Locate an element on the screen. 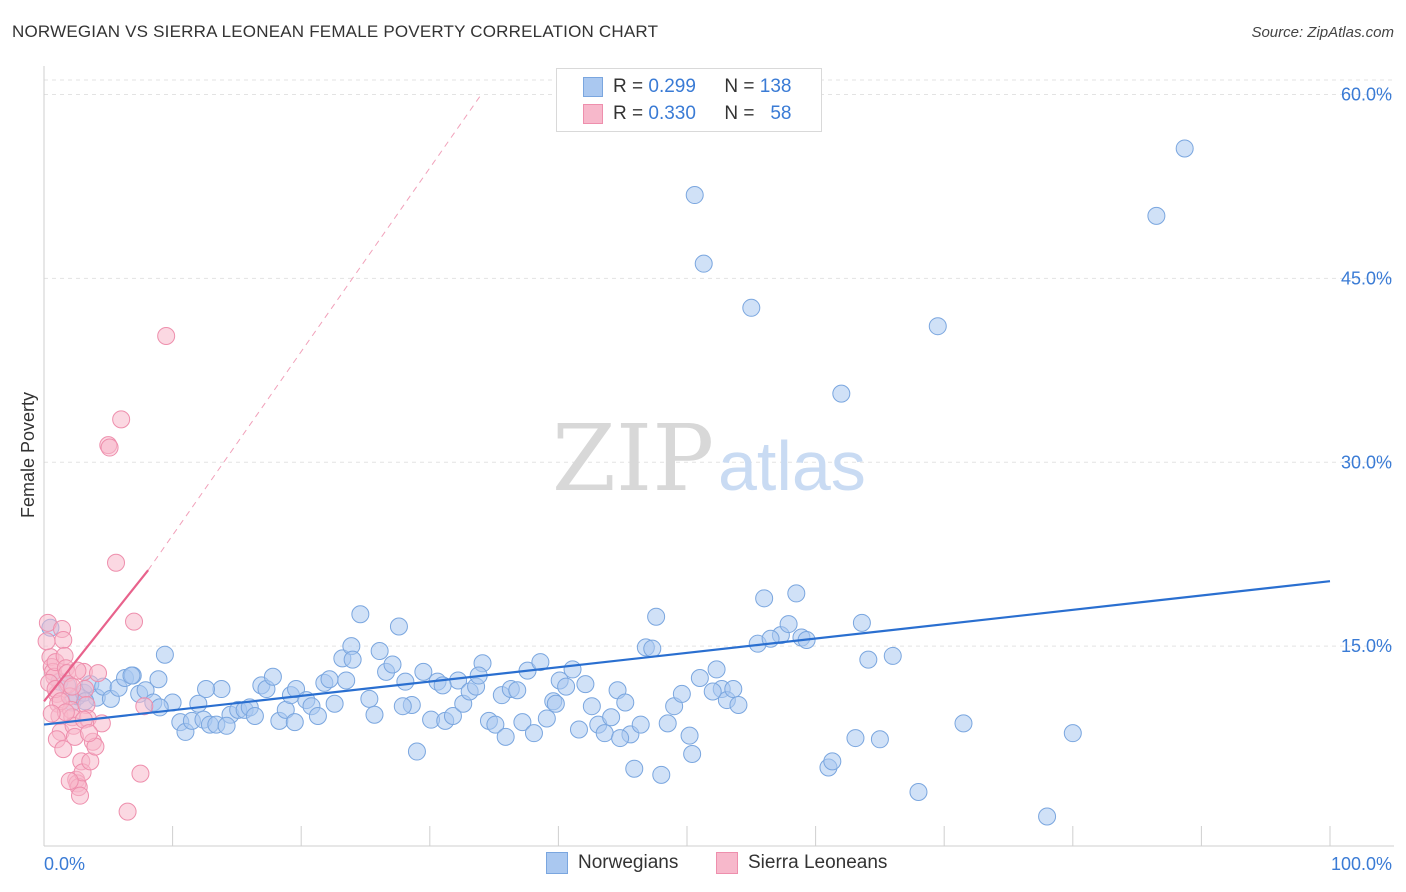 This screenshot has height=892, width=1406. sierra-leoneans-points is located at coordinates (106, 574).